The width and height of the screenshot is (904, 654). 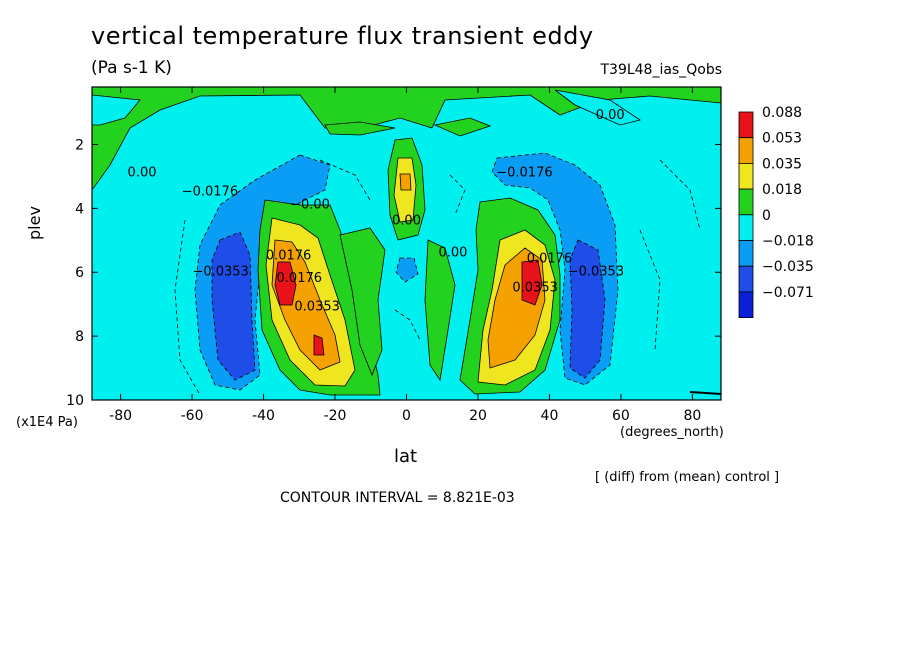 I want to click on colorbar-label: 0, so click(x=766, y=216).